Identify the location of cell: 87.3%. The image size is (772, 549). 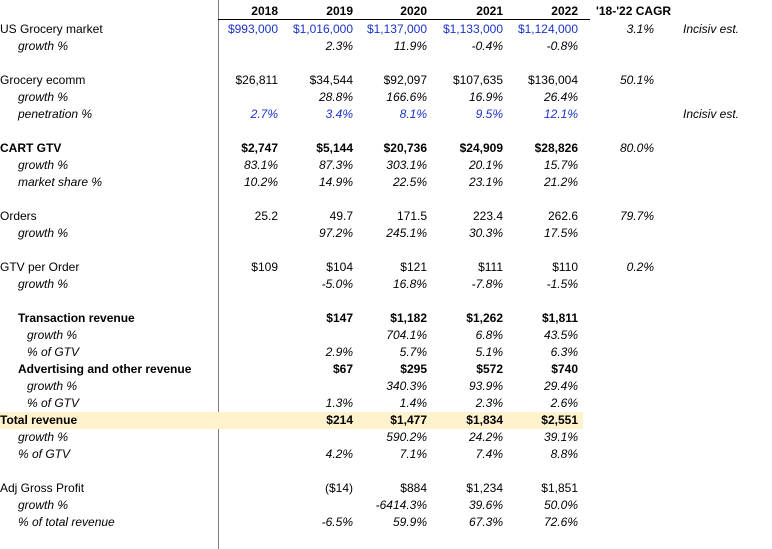
(335, 165).